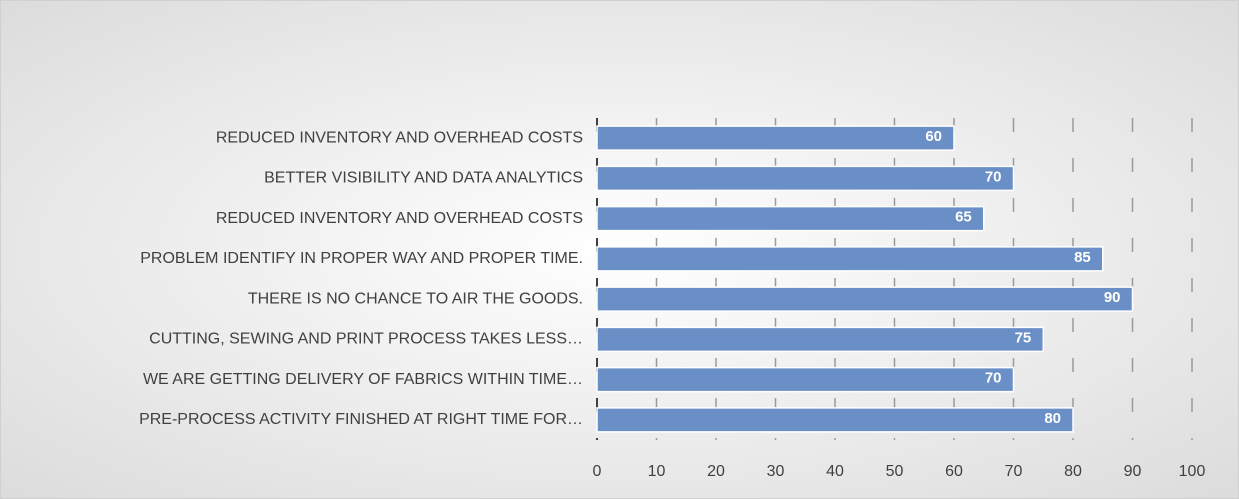 Image resolution: width=1239 pixels, height=499 pixels. I want to click on x-tick-label: 60, so click(954, 471).